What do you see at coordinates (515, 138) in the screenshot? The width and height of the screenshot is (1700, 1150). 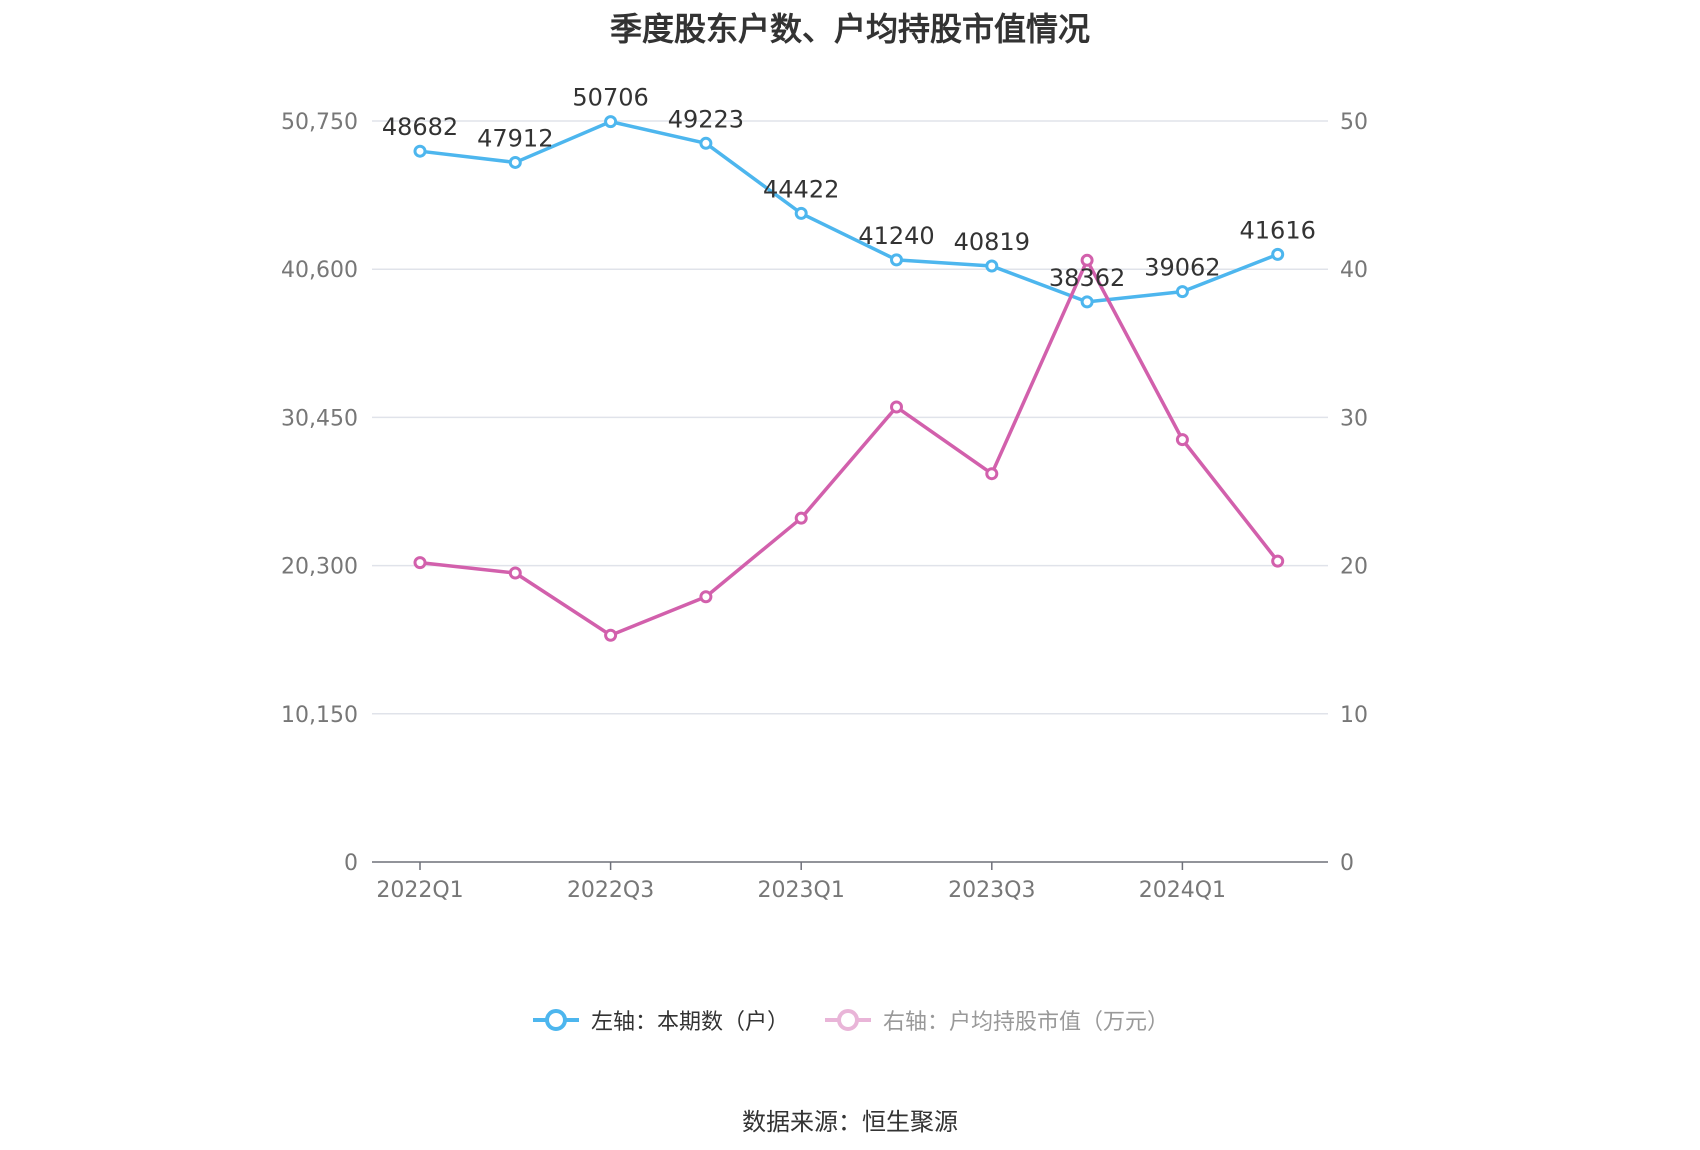 I see `data-label: 47912` at bounding box center [515, 138].